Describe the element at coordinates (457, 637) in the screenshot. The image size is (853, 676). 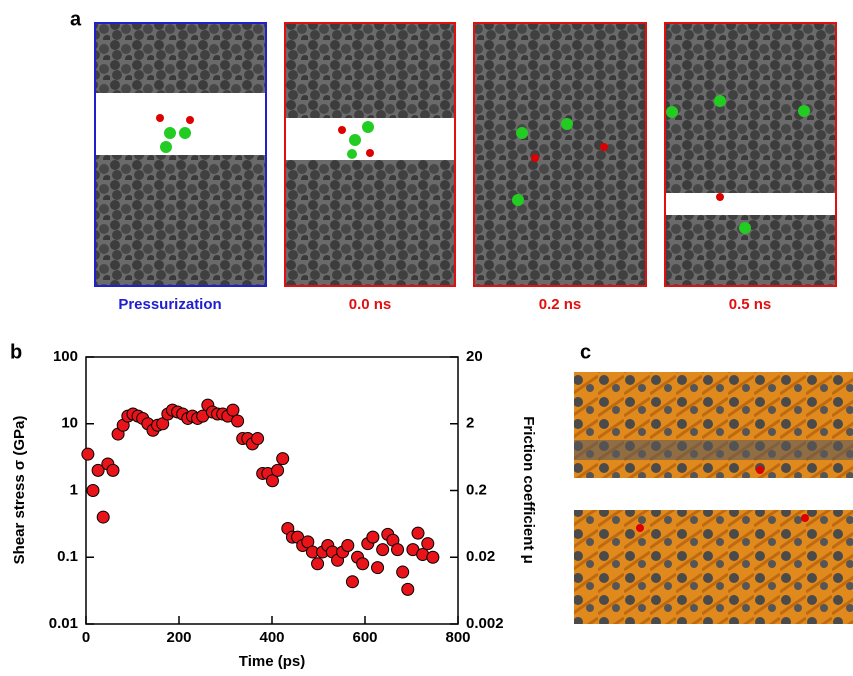
I see `x-tick-label: 800` at that location.